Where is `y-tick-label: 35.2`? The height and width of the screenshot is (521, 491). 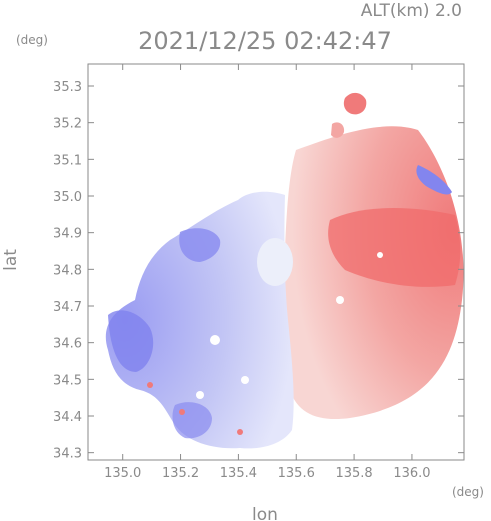 y-tick-label: 35.2 is located at coordinates (67, 124).